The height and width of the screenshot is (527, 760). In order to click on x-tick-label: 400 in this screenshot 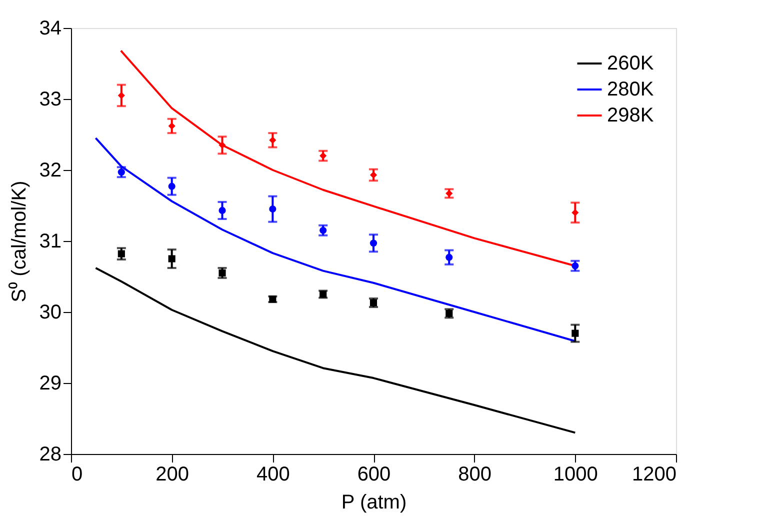, I will do `click(273, 475)`.